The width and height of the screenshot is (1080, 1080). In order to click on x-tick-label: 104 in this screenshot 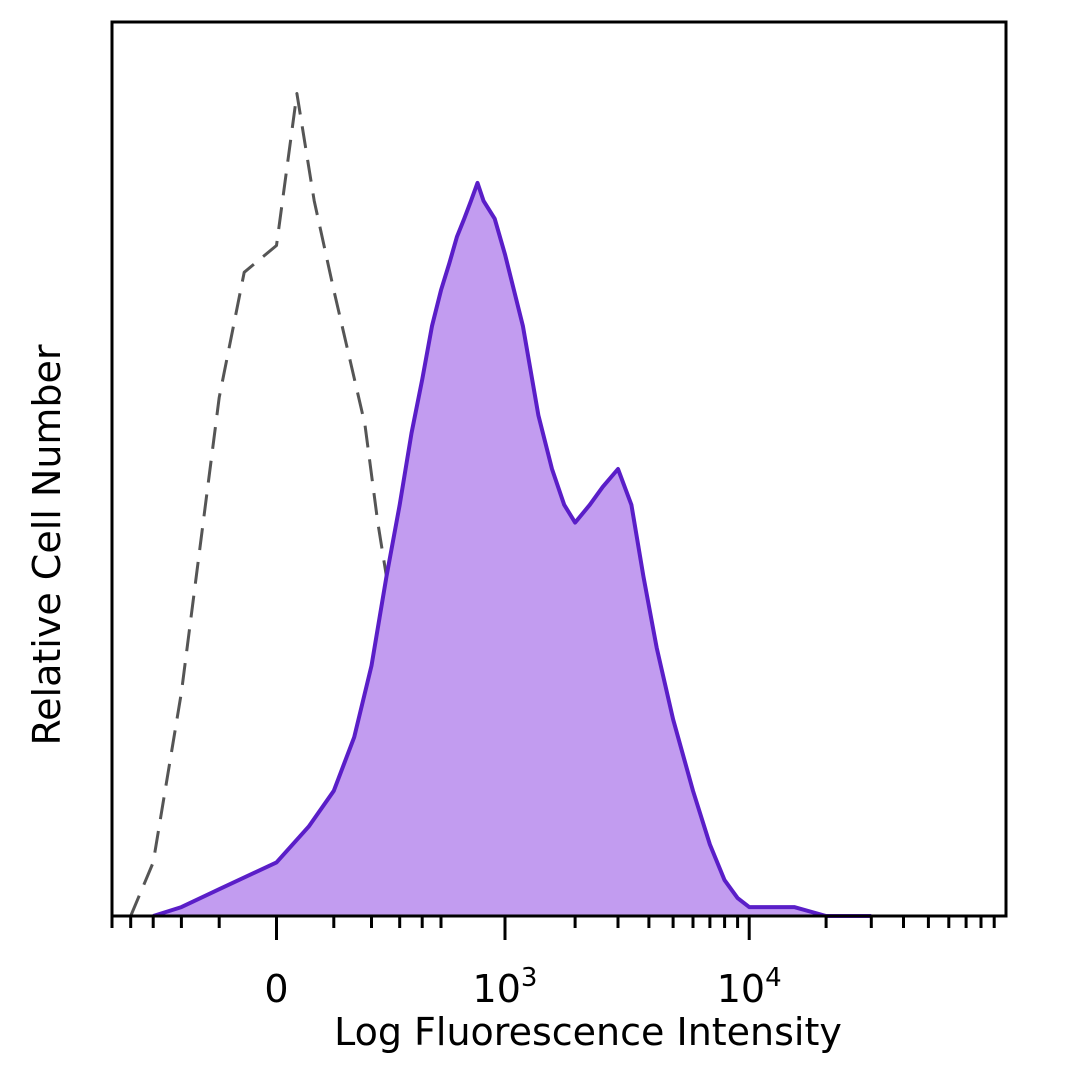, I will do `click(749, 987)`.